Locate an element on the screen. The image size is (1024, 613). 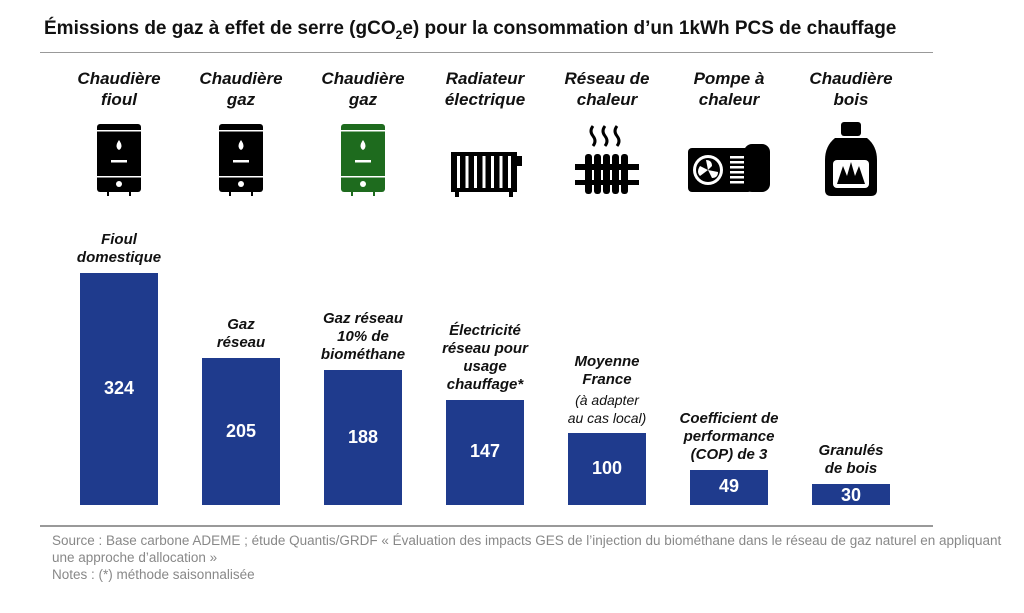
oil-boiler-icon is located at coordinates (119, 160).